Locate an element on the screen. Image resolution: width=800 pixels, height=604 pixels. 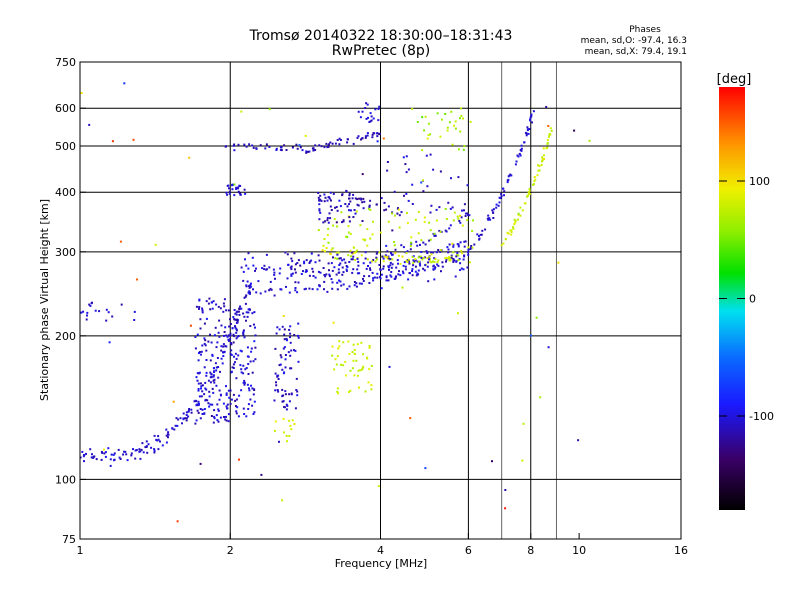
y-tick-label: 200 is located at coordinates (65, 336).